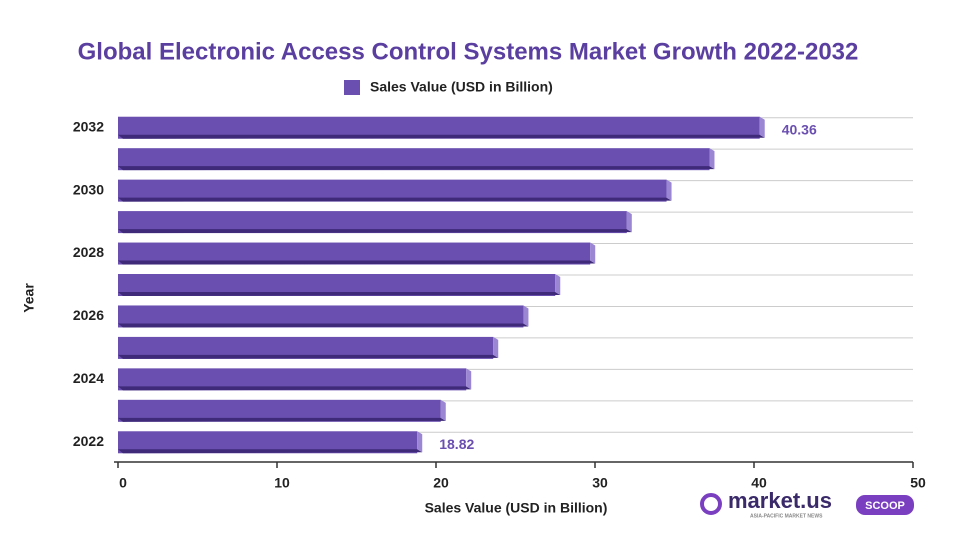 The width and height of the screenshot is (960, 560). What do you see at coordinates (786, 516) in the screenshot?
I see `tagline: ASIA-PACIFIC MARKET NEWS` at bounding box center [786, 516].